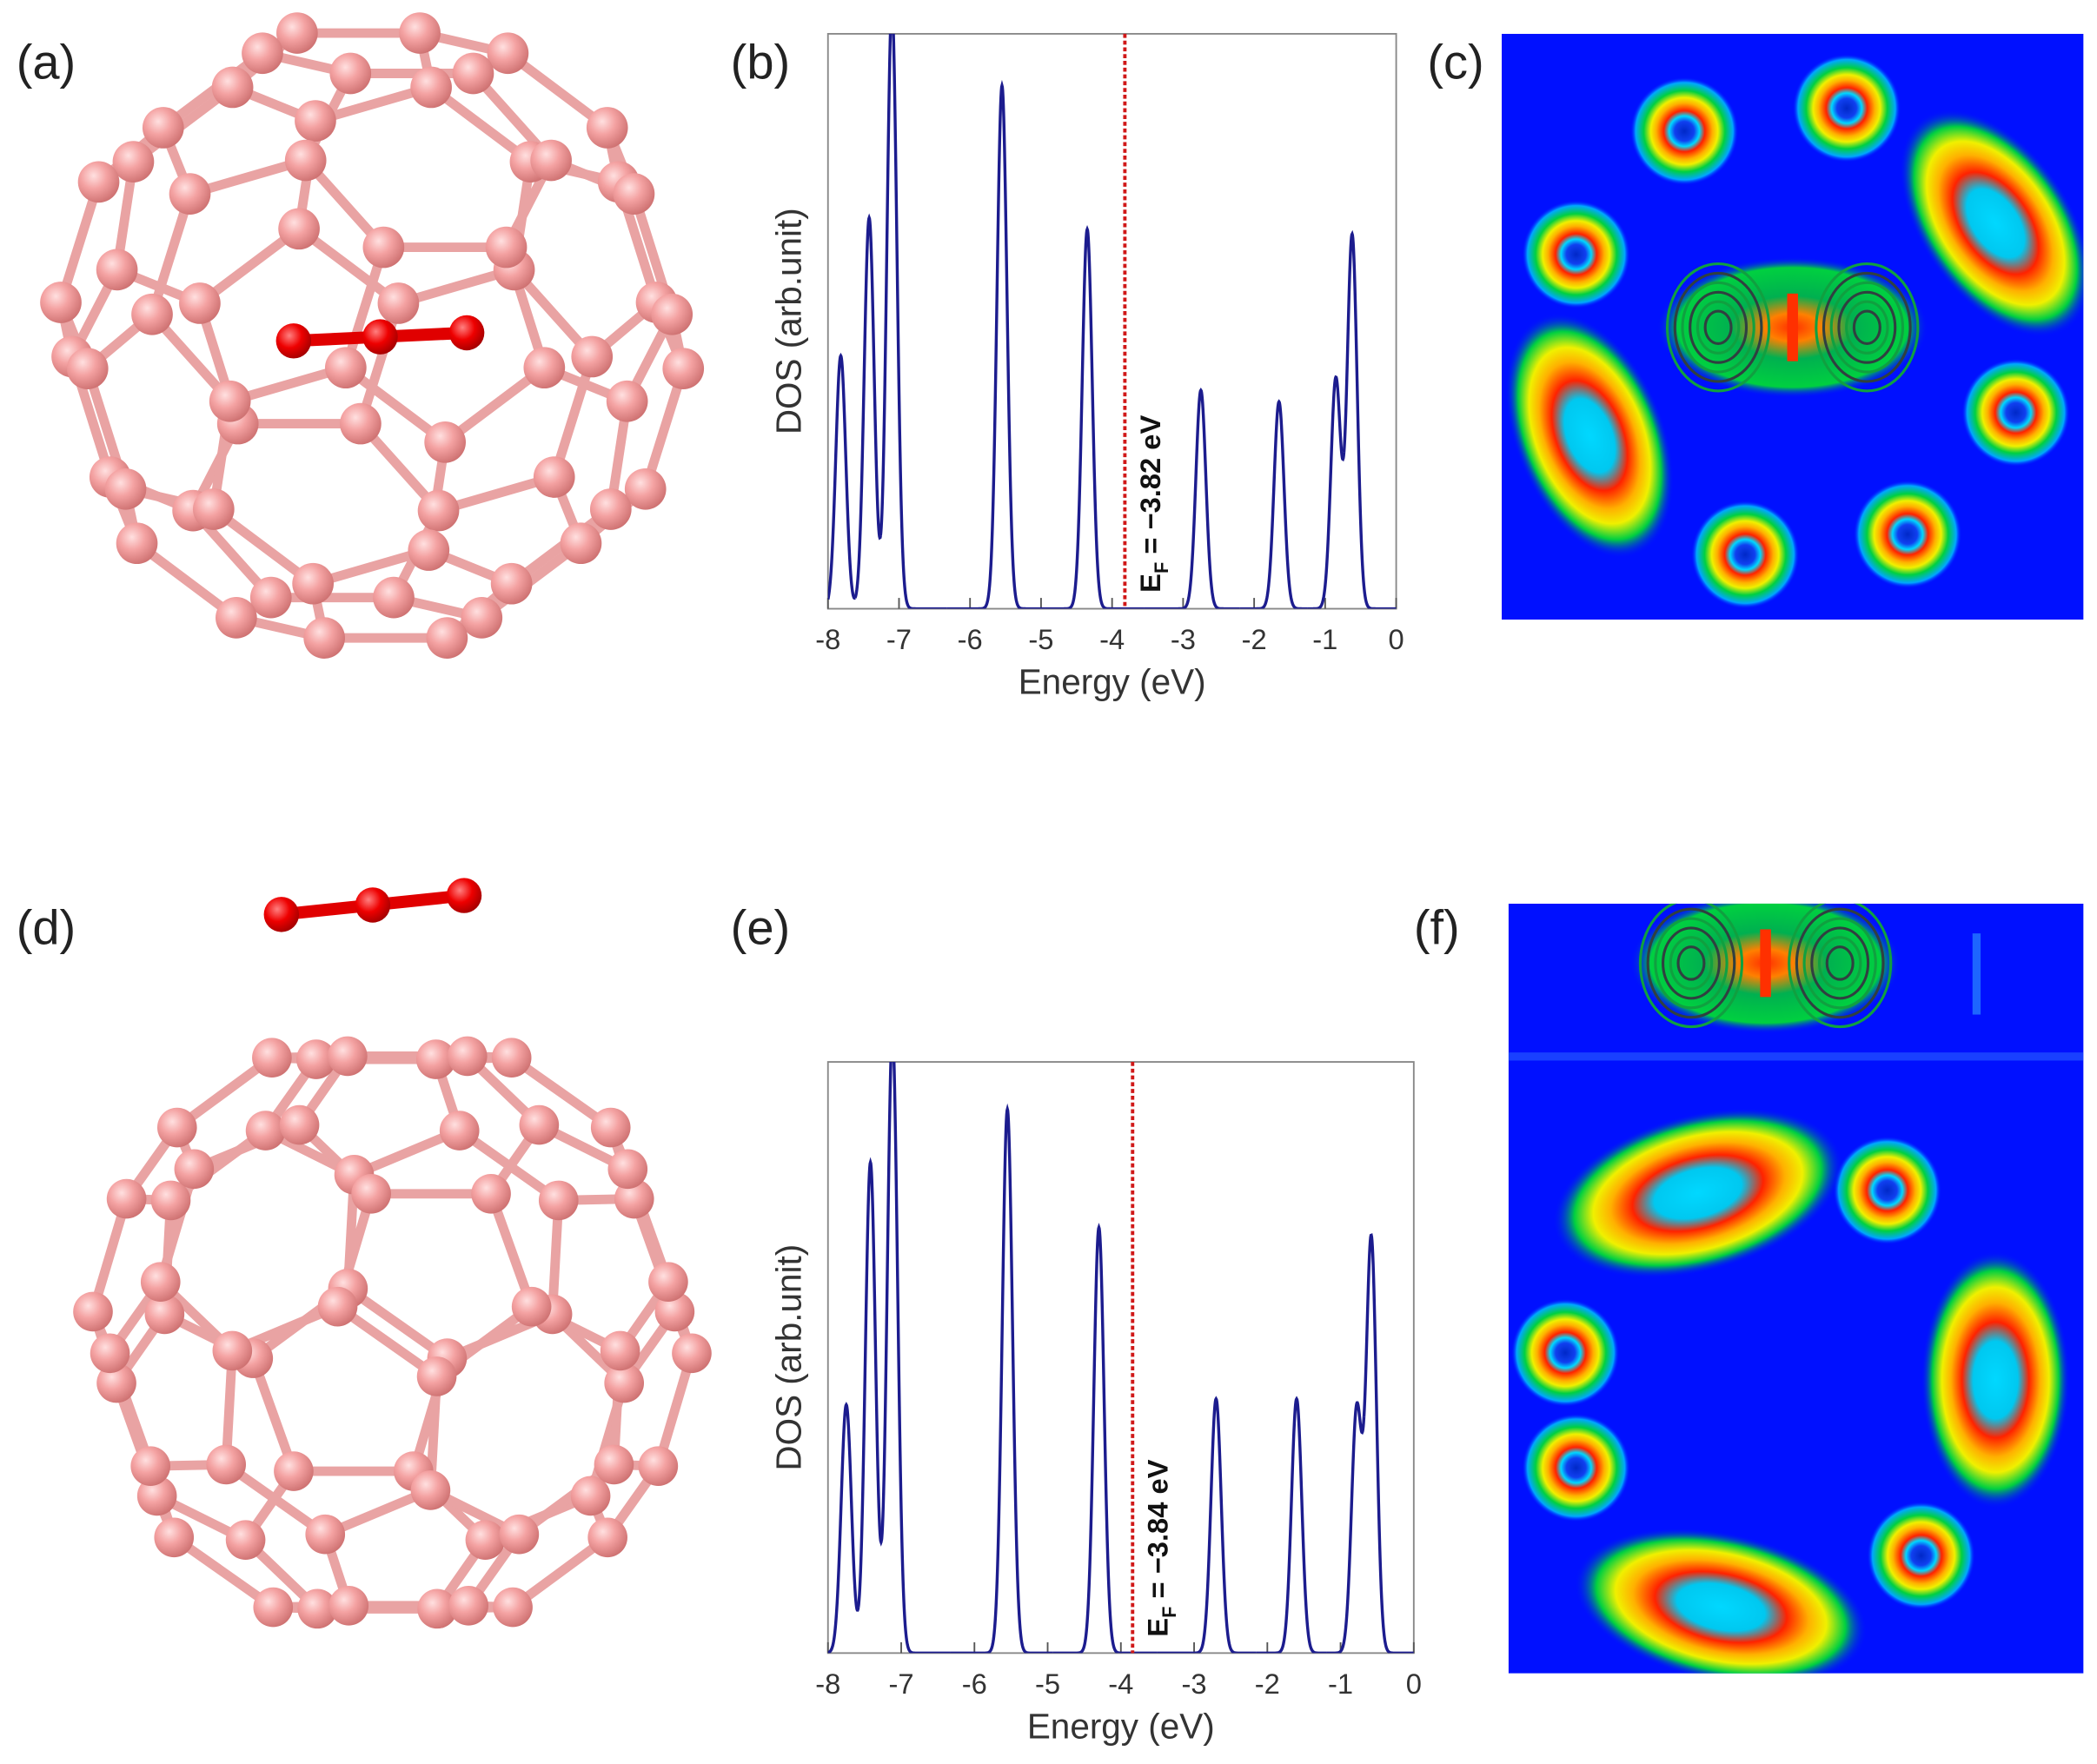 The width and height of the screenshot is (2097, 1764). Describe the element at coordinates (1153, 504) in the screenshot. I see `fermi-label: EF = −3.82 eV` at that location.